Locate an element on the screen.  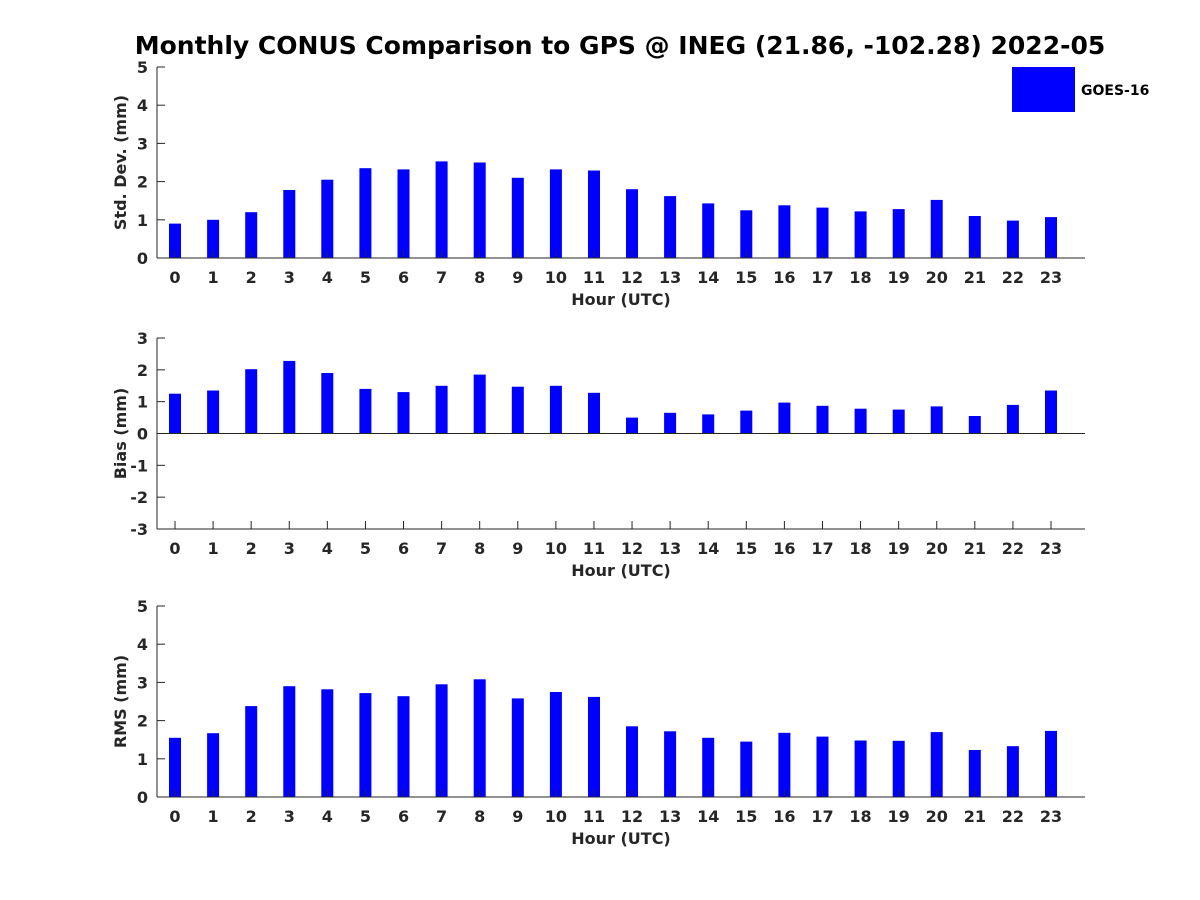
x-tick-label: 22 is located at coordinates (1013, 277).